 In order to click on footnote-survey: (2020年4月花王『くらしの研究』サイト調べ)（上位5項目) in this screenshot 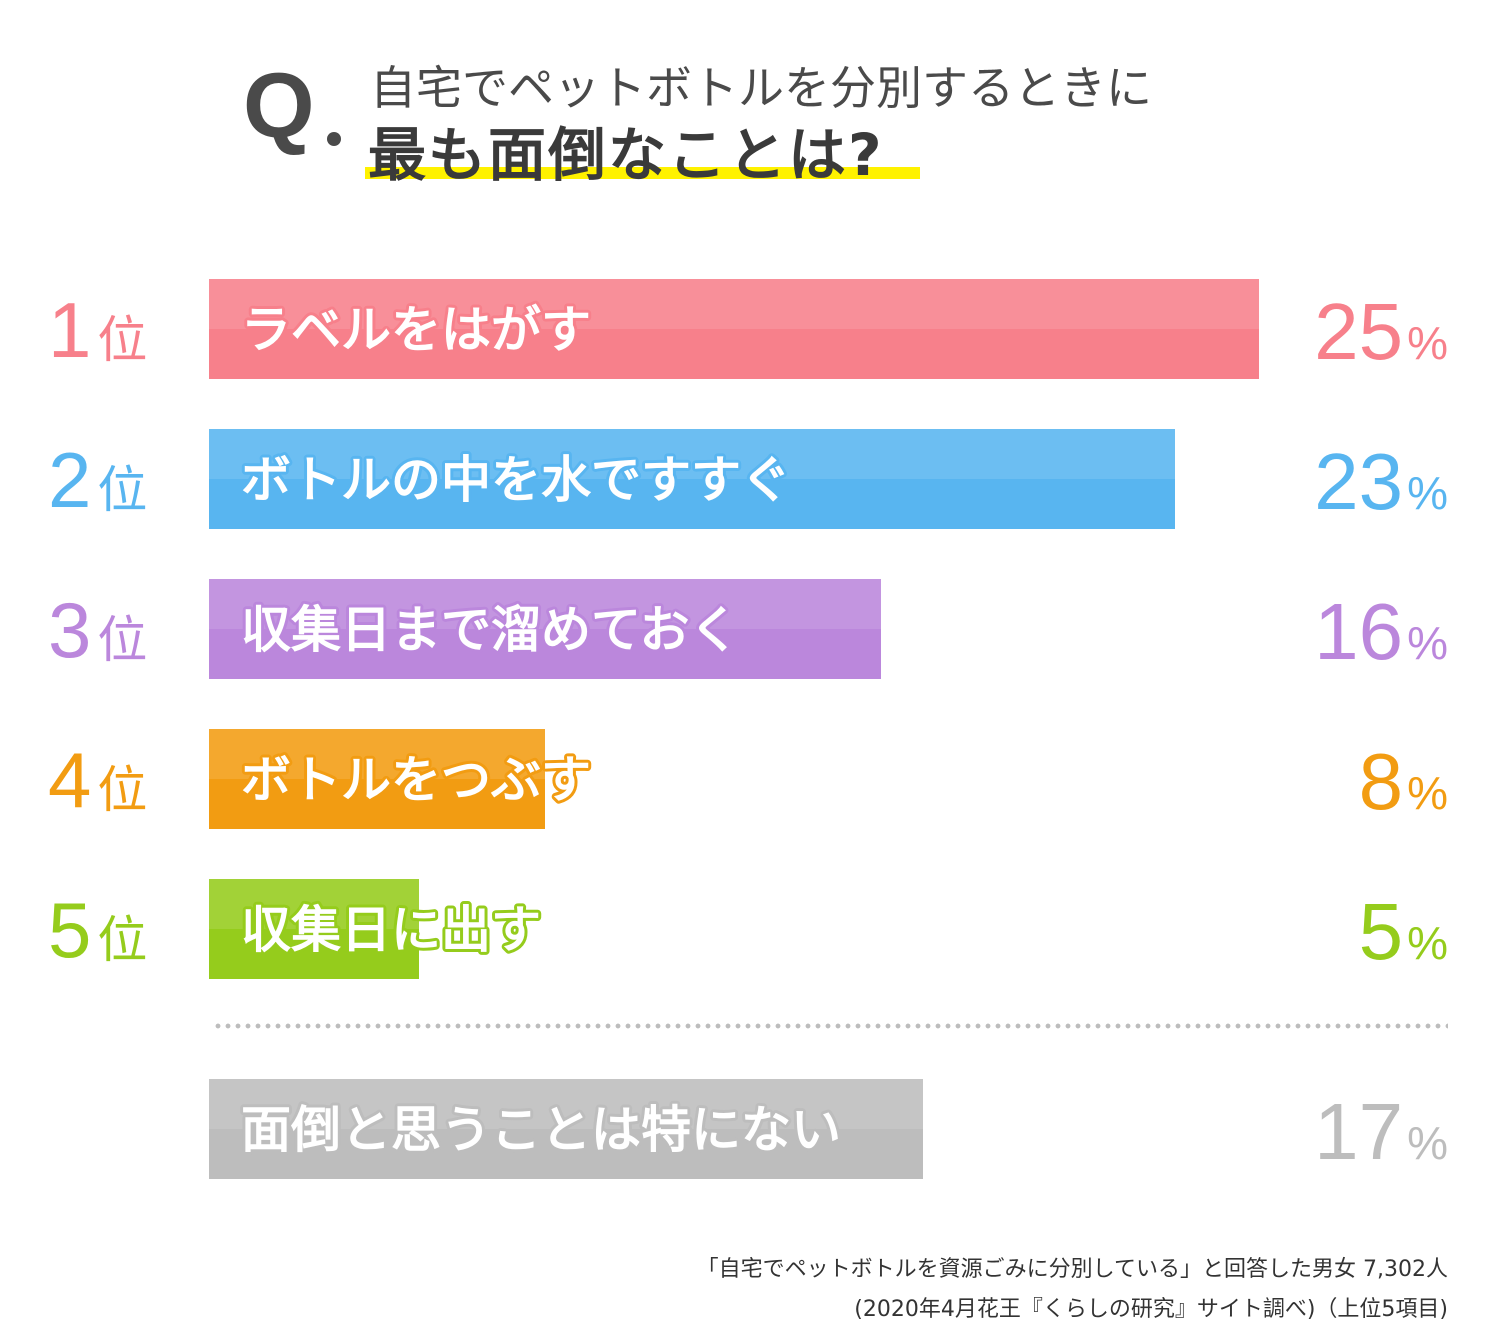, I will do `click(1151, 1309)`.